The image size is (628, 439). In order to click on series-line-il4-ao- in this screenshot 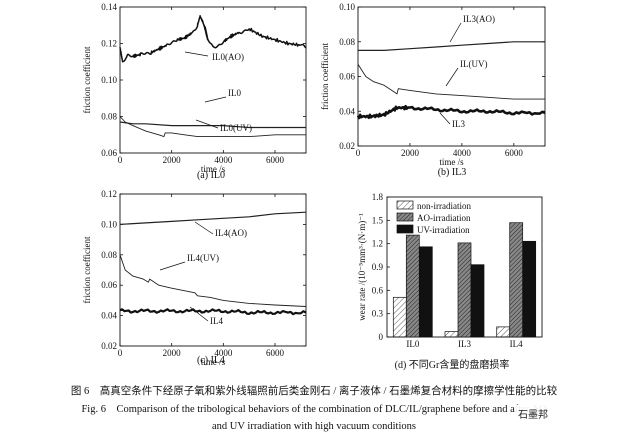, I will do `click(213, 218)`.